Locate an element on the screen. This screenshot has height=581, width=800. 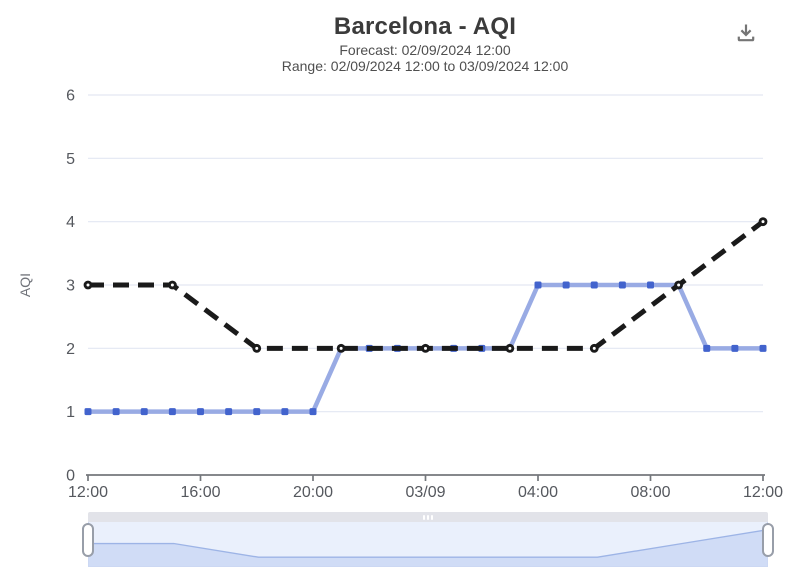
download-button is located at coordinates (746, 33).